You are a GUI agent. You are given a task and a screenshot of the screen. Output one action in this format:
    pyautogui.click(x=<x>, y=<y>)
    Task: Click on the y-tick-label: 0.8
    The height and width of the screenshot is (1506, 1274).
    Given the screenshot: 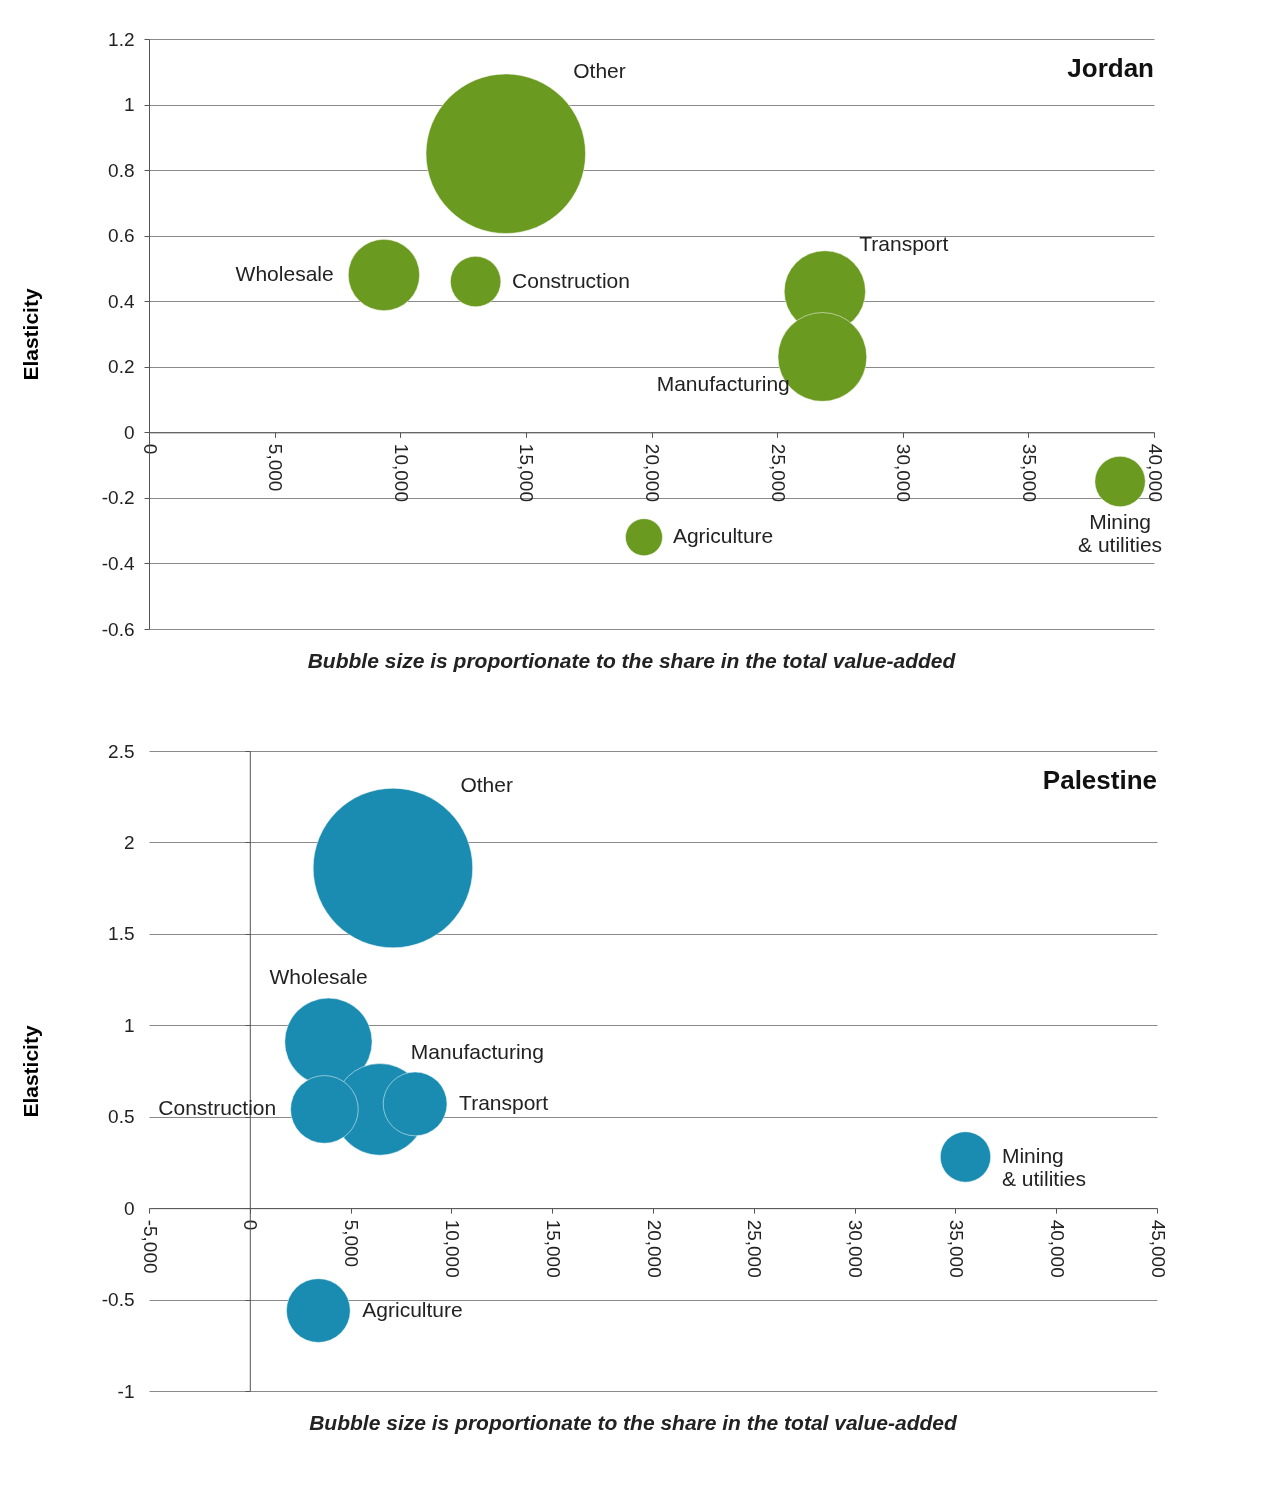 What is the action you would take?
    pyautogui.click(x=121, y=170)
    